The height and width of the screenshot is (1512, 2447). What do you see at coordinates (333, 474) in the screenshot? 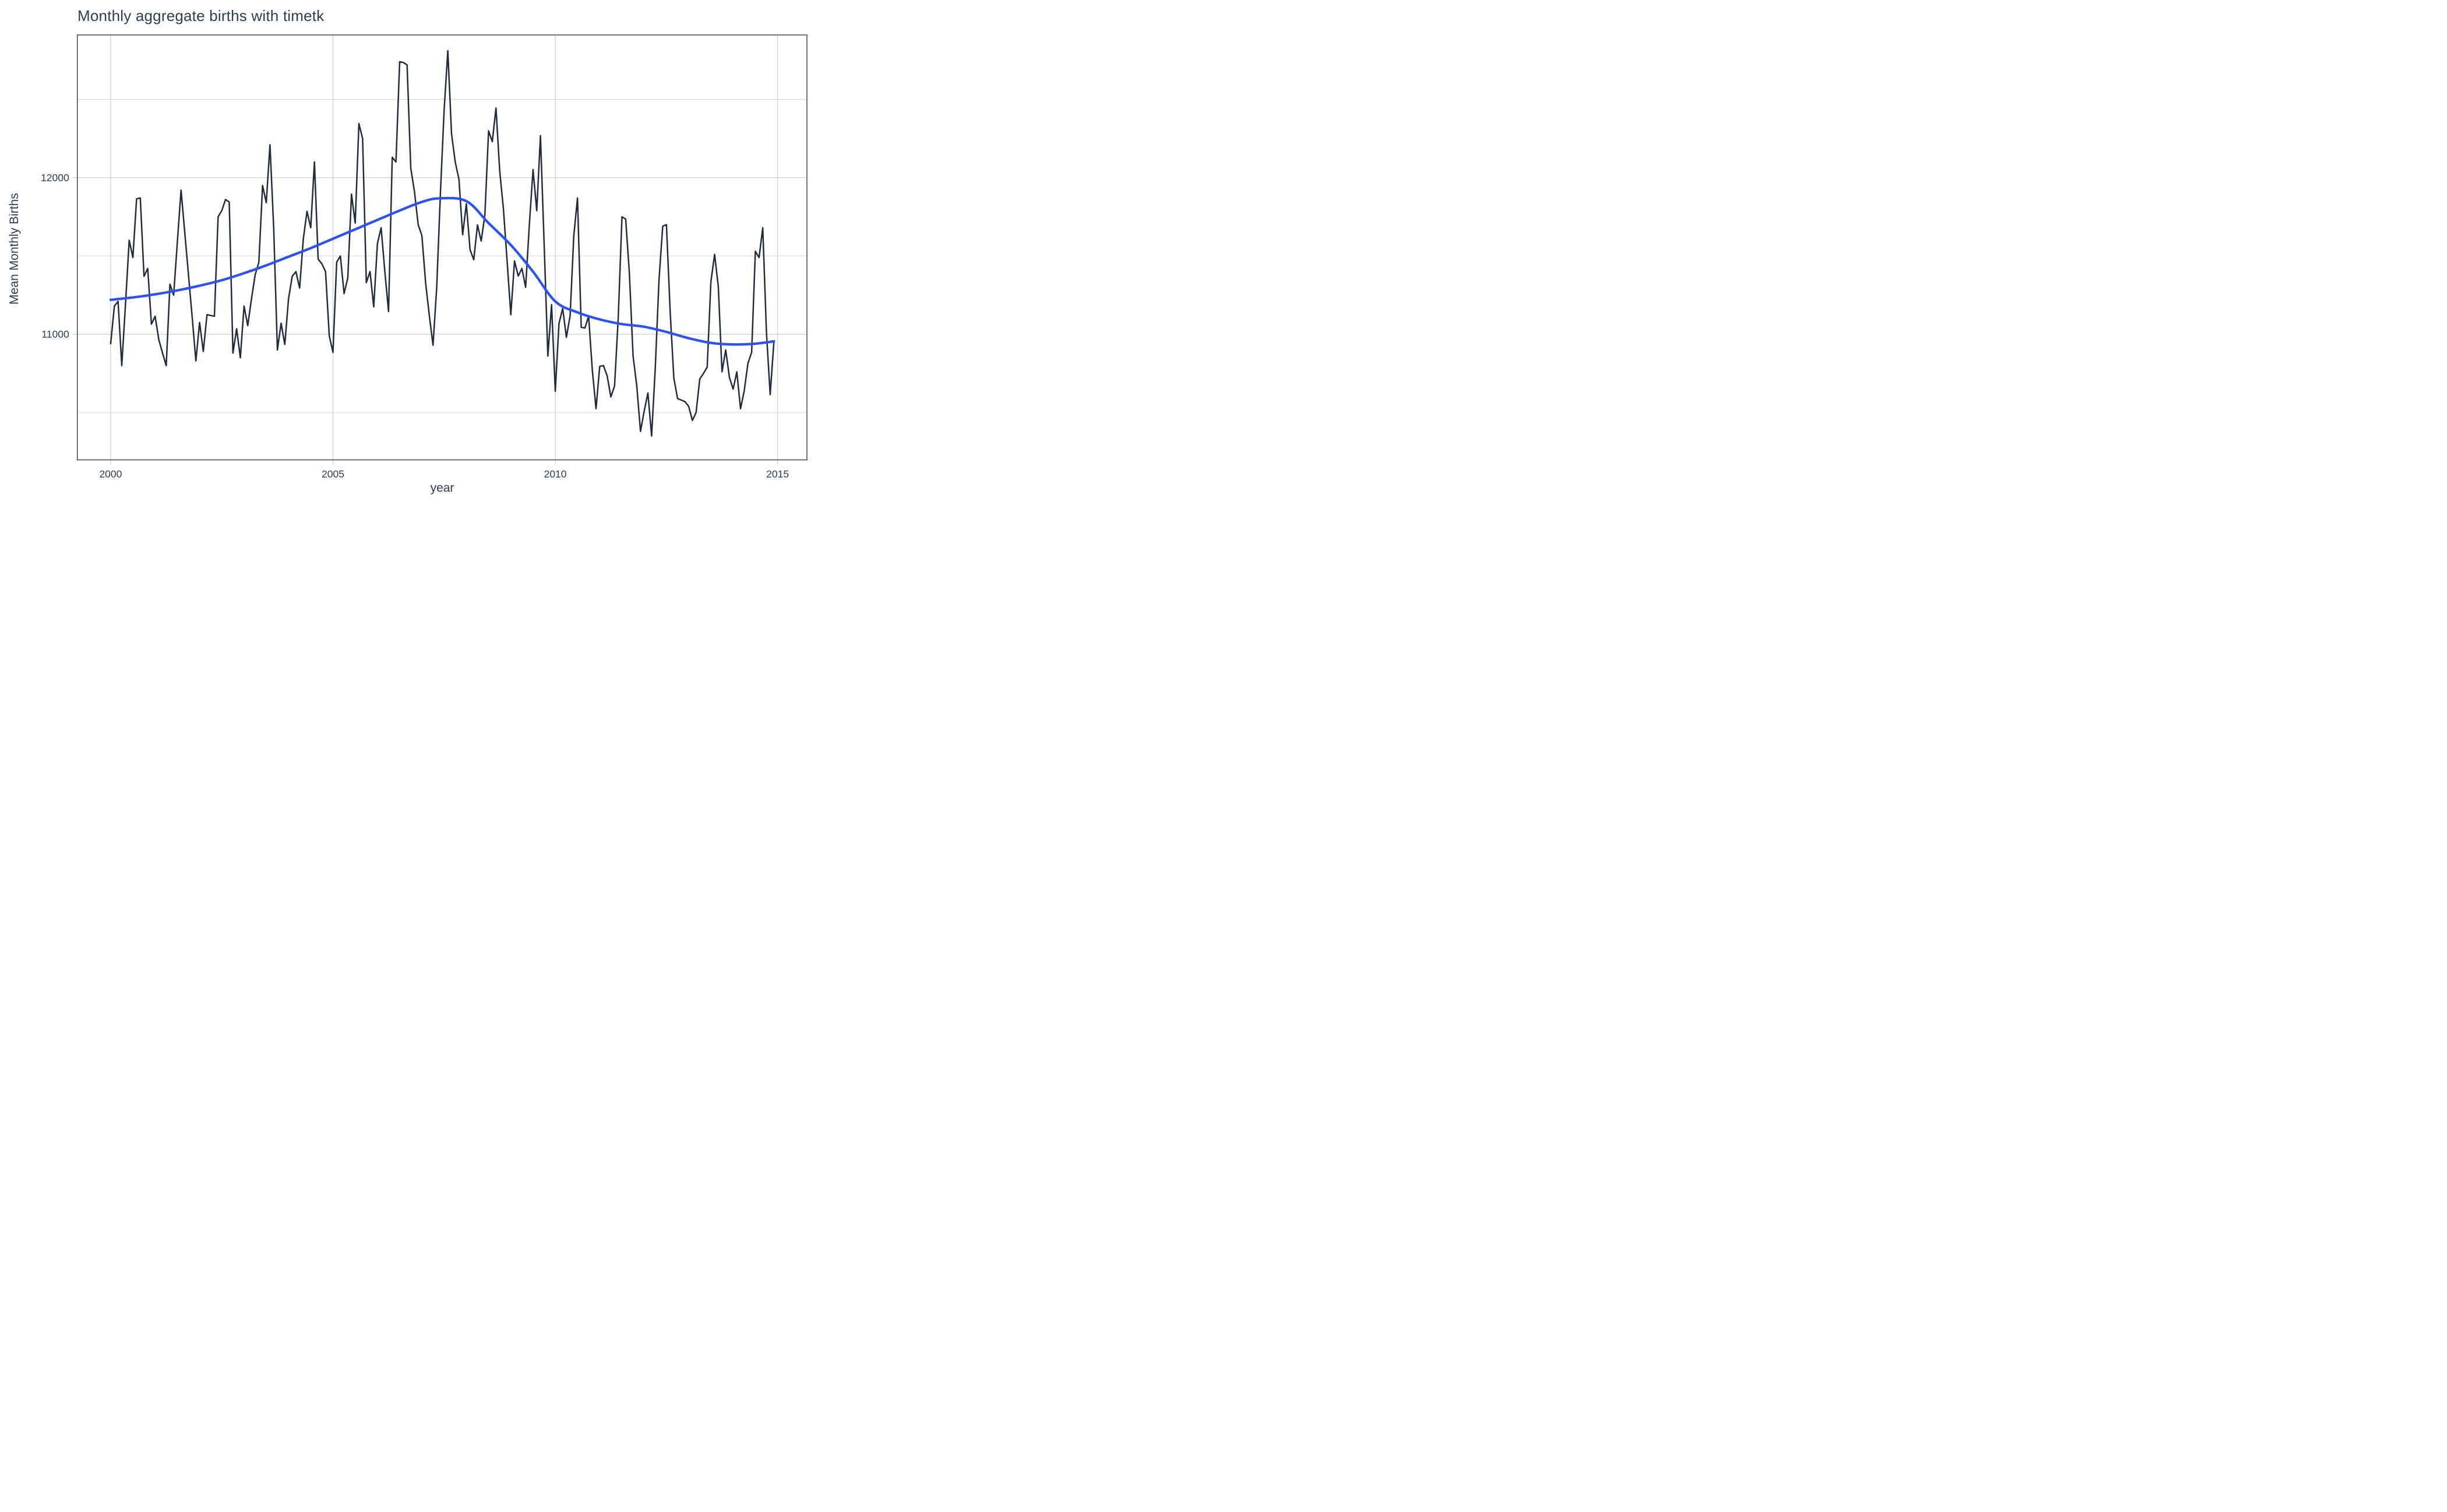
I see `x-tick-label: 2005` at bounding box center [333, 474].